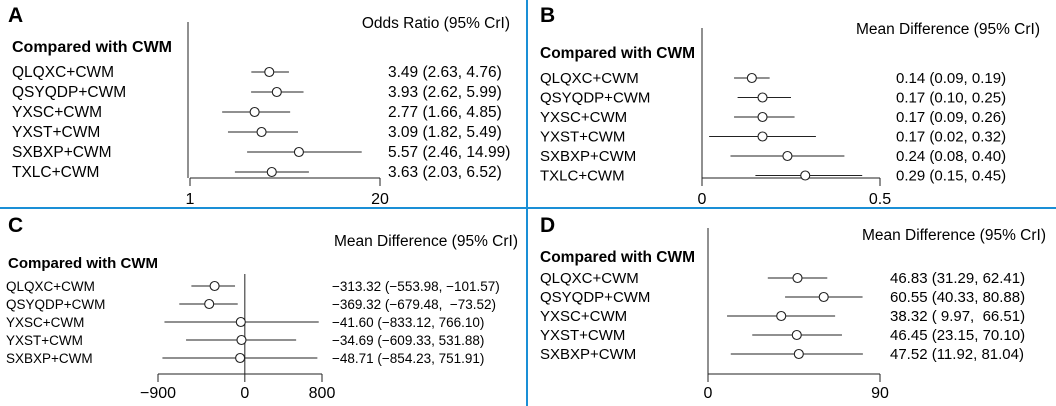 The width and height of the screenshot is (1056, 406). Describe the element at coordinates (445, 92) in the screenshot. I see `row-value: 3.93 (2.62, 5.99)` at that location.